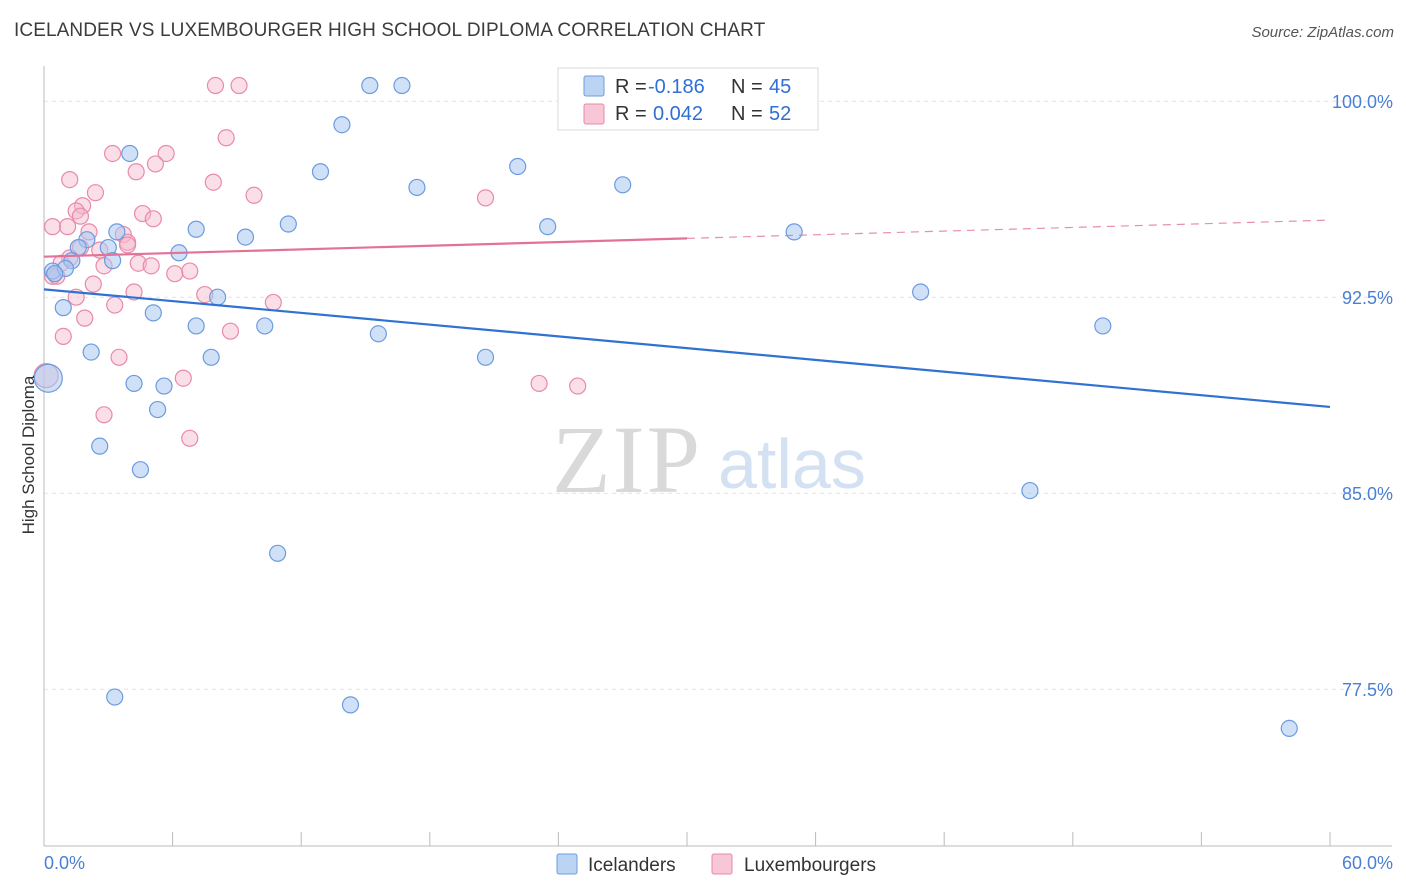 This screenshot has height=892, width=1406. What do you see at coordinates (1367, 298) in the screenshot?
I see `y-tick-label: 92.5%` at bounding box center [1367, 298].